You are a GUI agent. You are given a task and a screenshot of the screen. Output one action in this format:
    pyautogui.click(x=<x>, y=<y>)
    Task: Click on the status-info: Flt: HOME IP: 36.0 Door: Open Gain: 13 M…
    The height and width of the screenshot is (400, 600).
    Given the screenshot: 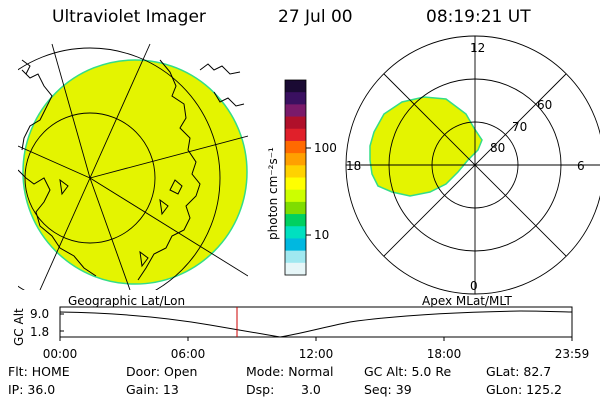 What is the action you would take?
    pyautogui.click(x=285, y=380)
    